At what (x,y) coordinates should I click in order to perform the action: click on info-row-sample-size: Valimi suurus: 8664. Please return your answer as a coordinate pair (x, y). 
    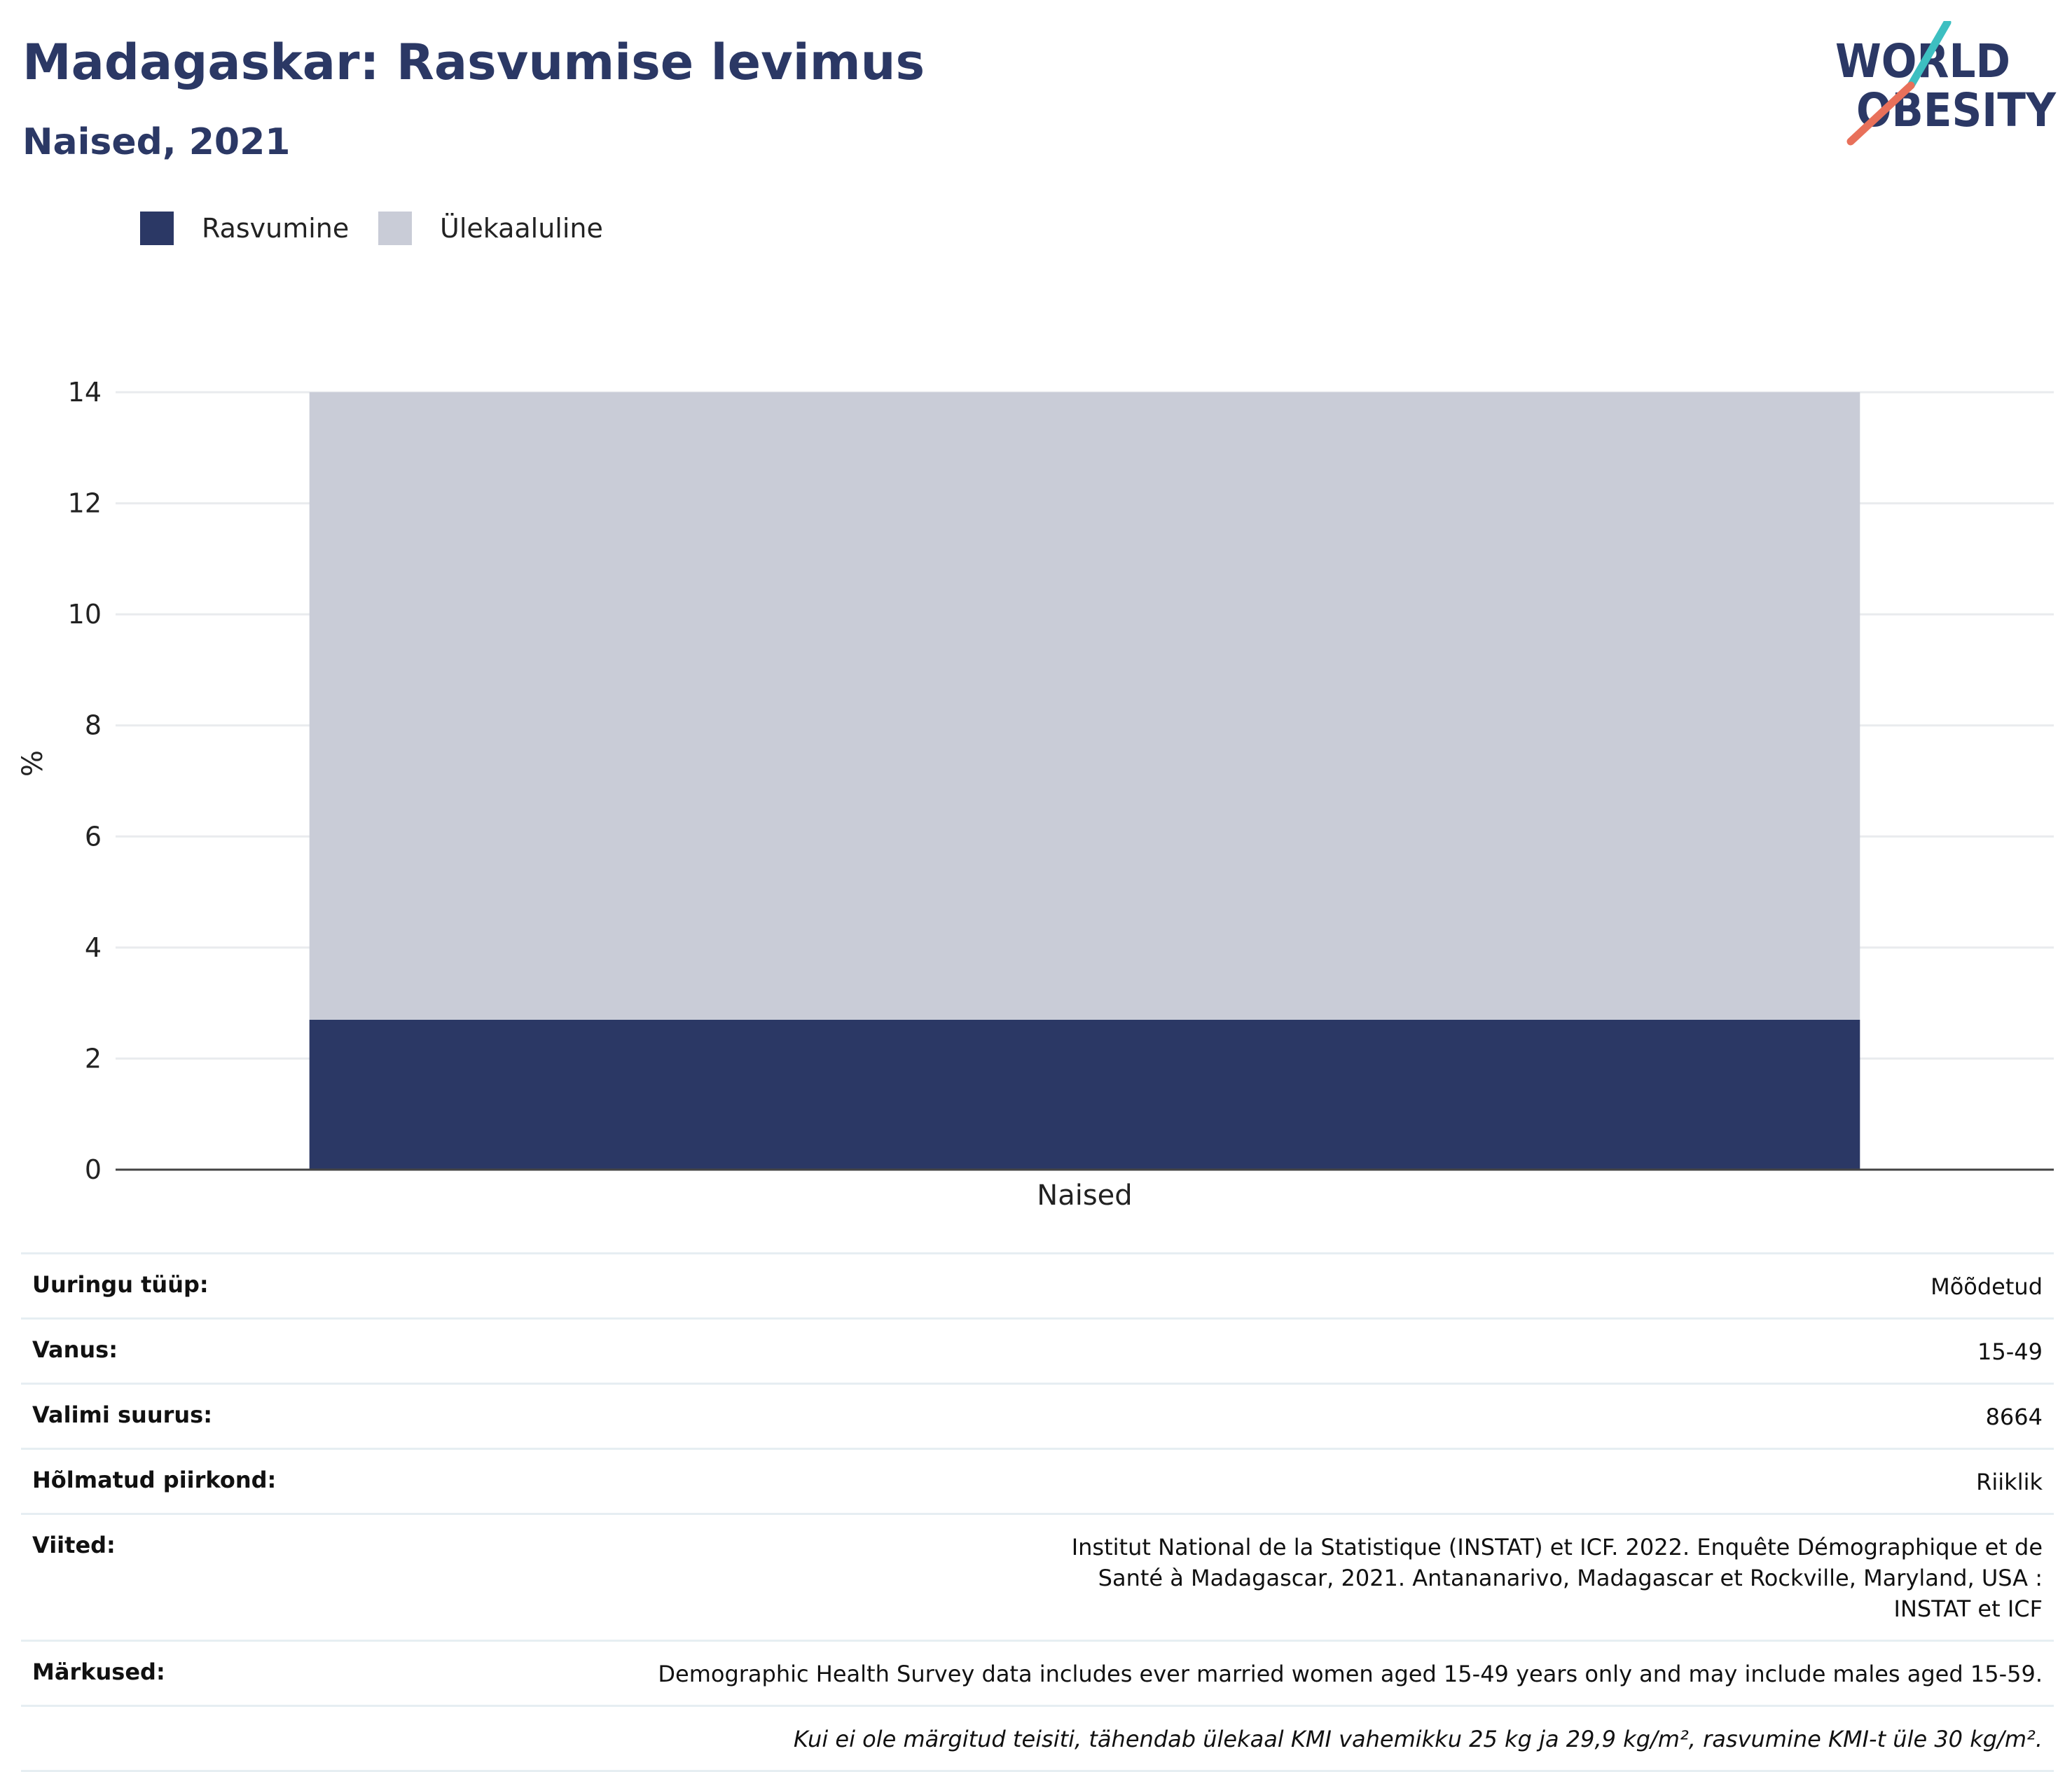
    Looking at the image, I should click on (1037, 1416).